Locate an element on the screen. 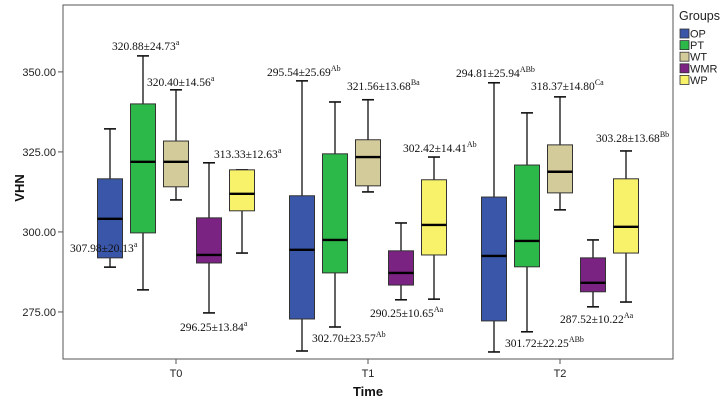 Image resolution: width=721 pixels, height=400 pixels. annotation-label: 318.37±14.80Ca is located at coordinates (567, 85).